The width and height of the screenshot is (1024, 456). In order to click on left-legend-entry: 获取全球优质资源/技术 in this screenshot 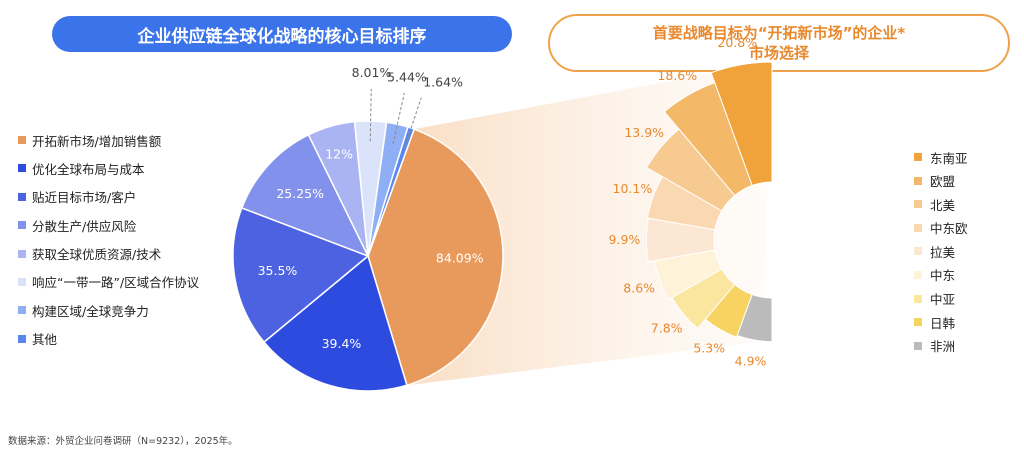, I will do `click(125, 254)`.